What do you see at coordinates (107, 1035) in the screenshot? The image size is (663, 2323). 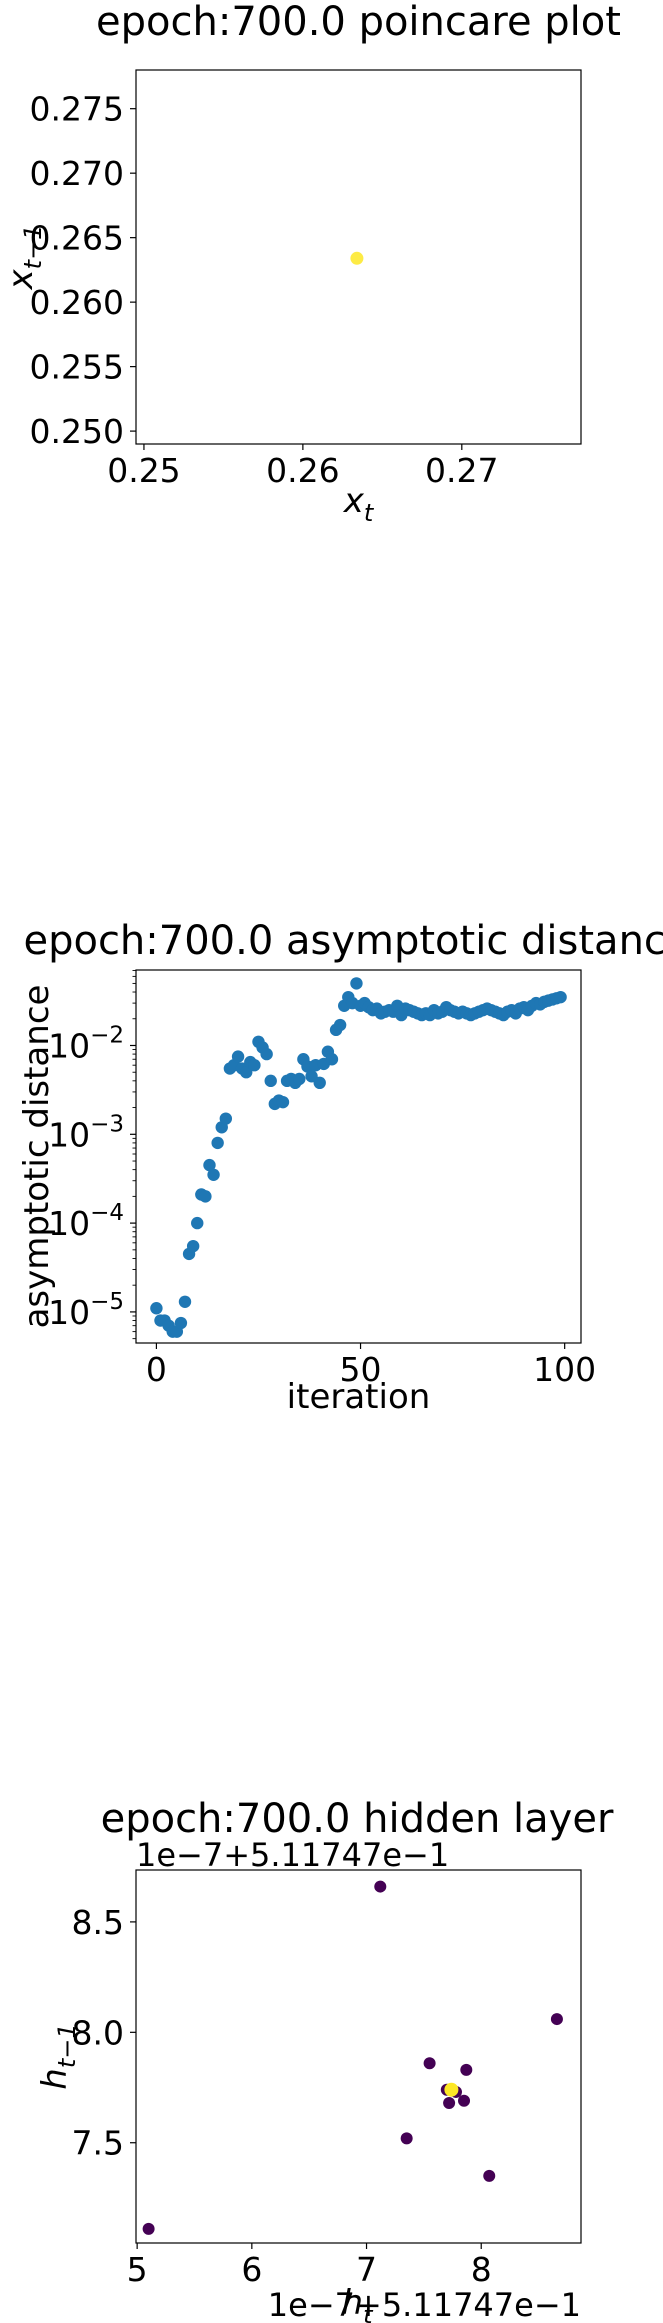 I see `asymptotic-ytick-exp: −2` at bounding box center [107, 1035].